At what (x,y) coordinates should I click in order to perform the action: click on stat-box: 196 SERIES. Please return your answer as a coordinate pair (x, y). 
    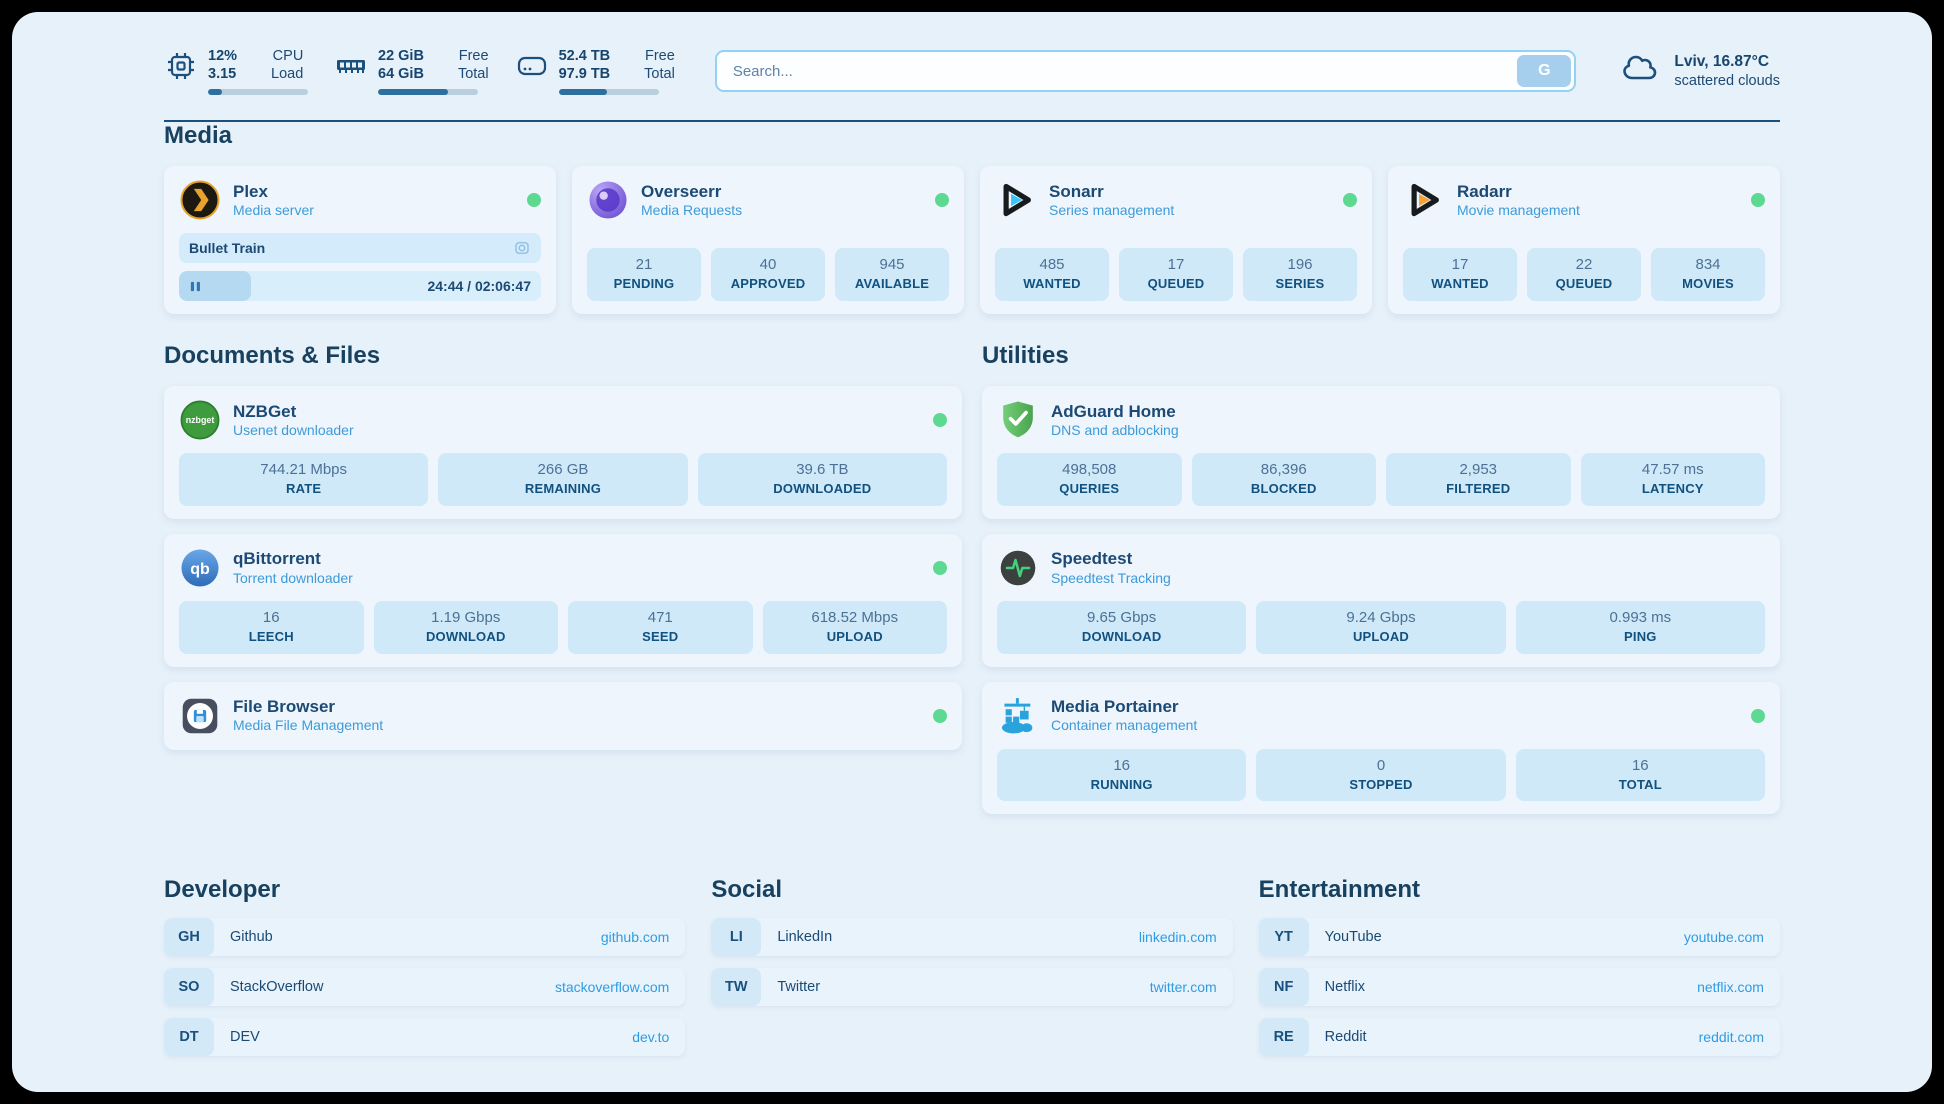
    Looking at the image, I should click on (1300, 274).